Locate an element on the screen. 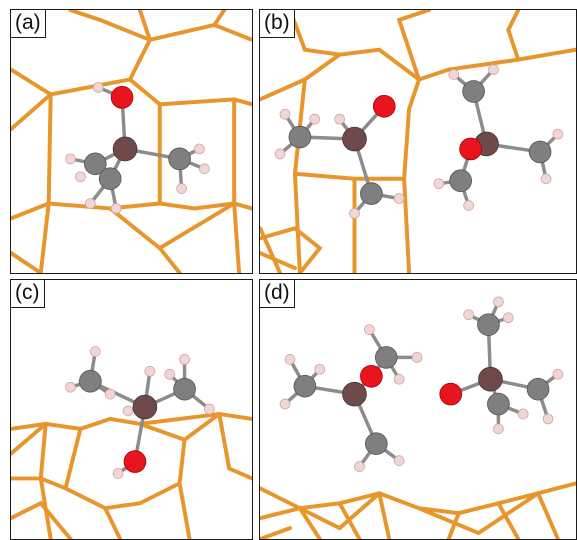 This screenshot has height=540, width=577. panel-c-structure is located at coordinates (131, 442).